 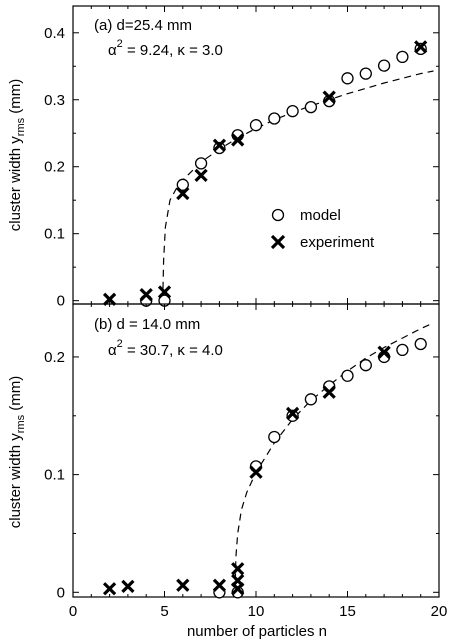 What do you see at coordinates (54, 33) in the screenshot?
I see `y-tick-label: 0.4` at bounding box center [54, 33].